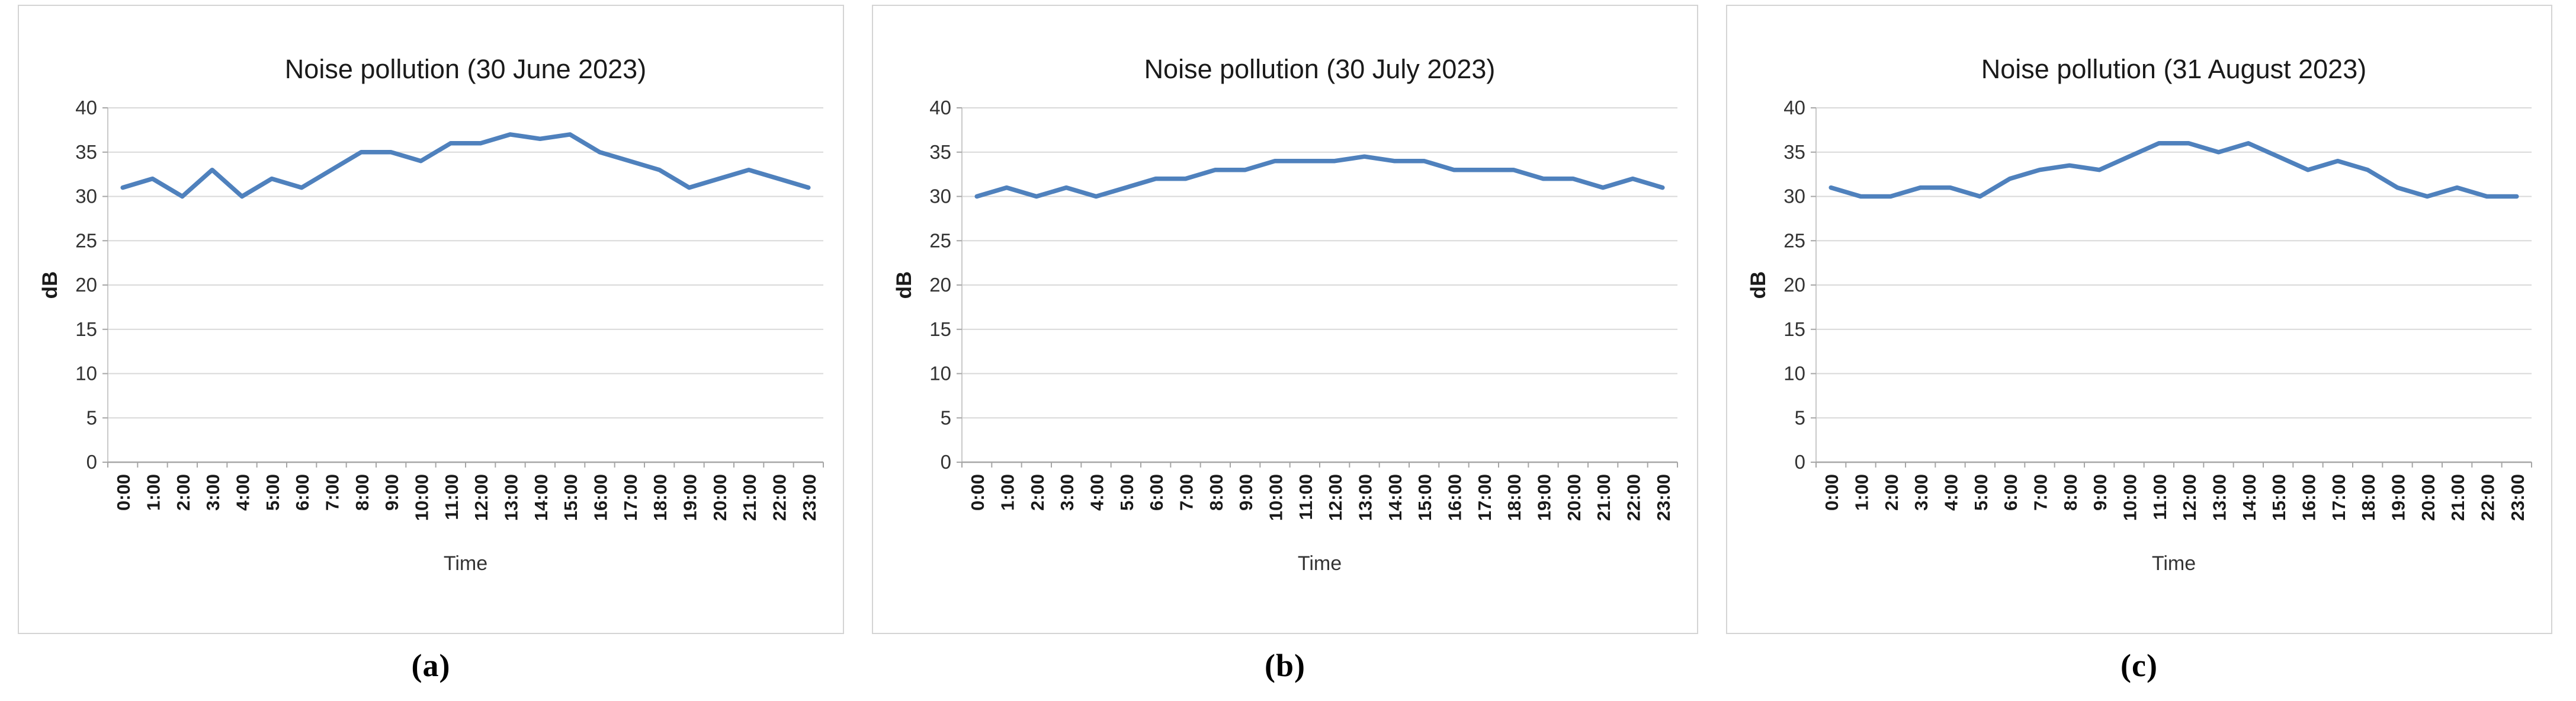 This screenshot has height=701, width=2576. Describe the element at coordinates (1285, 665) in the screenshot. I see `caption-b: (b)` at that location.